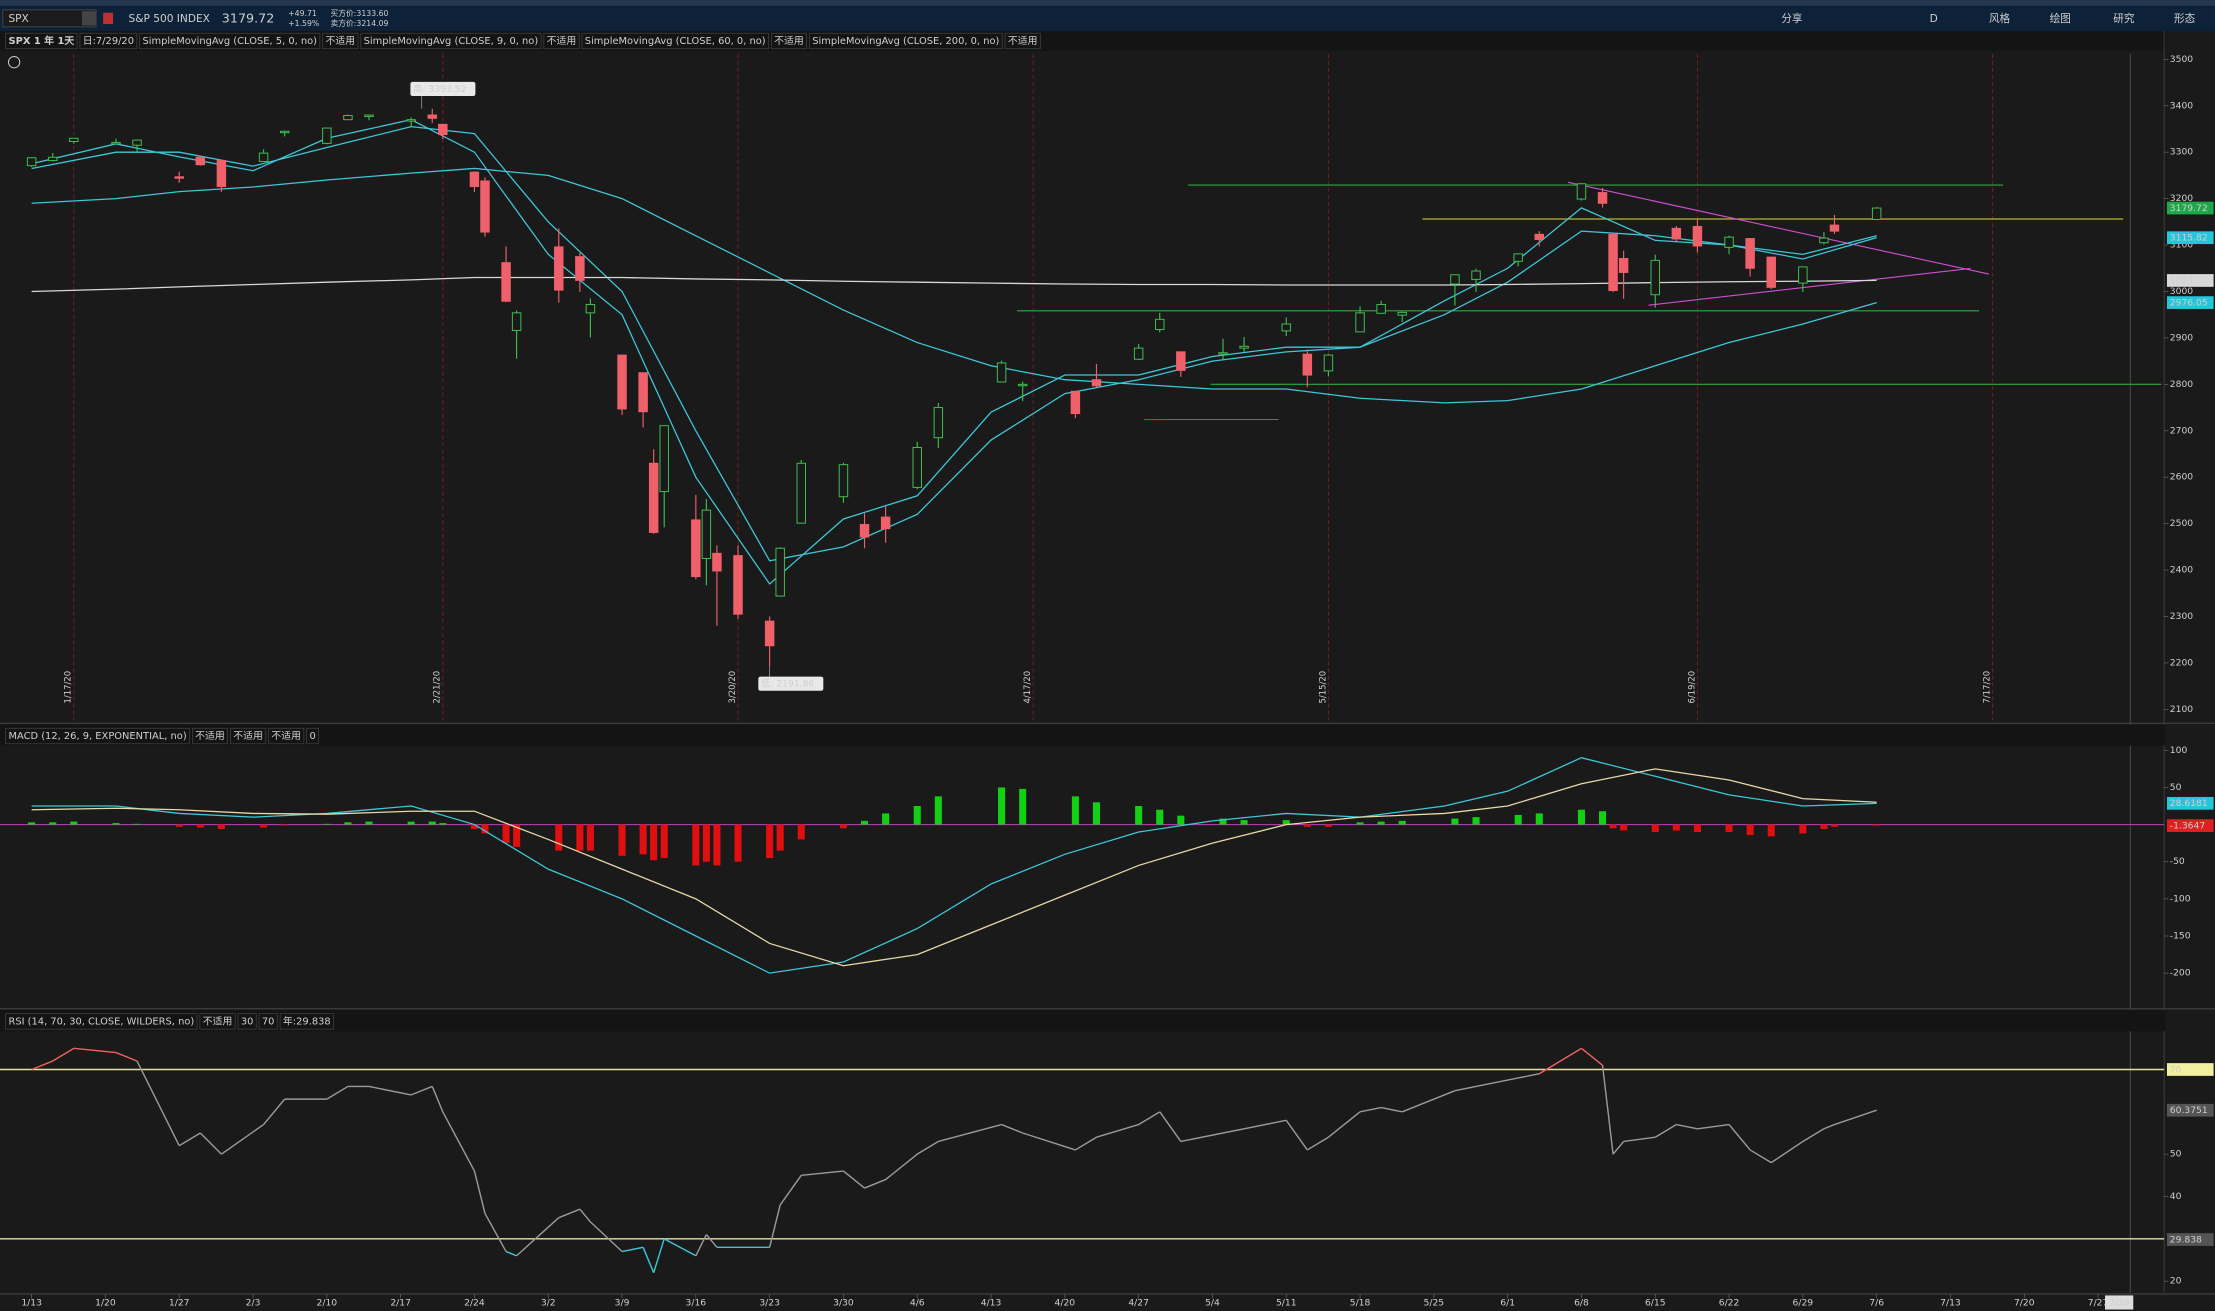 The height and width of the screenshot is (1311, 2215). Describe the element at coordinates (917, 1303) in the screenshot. I see `x-tick-label: 4/6` at that location.